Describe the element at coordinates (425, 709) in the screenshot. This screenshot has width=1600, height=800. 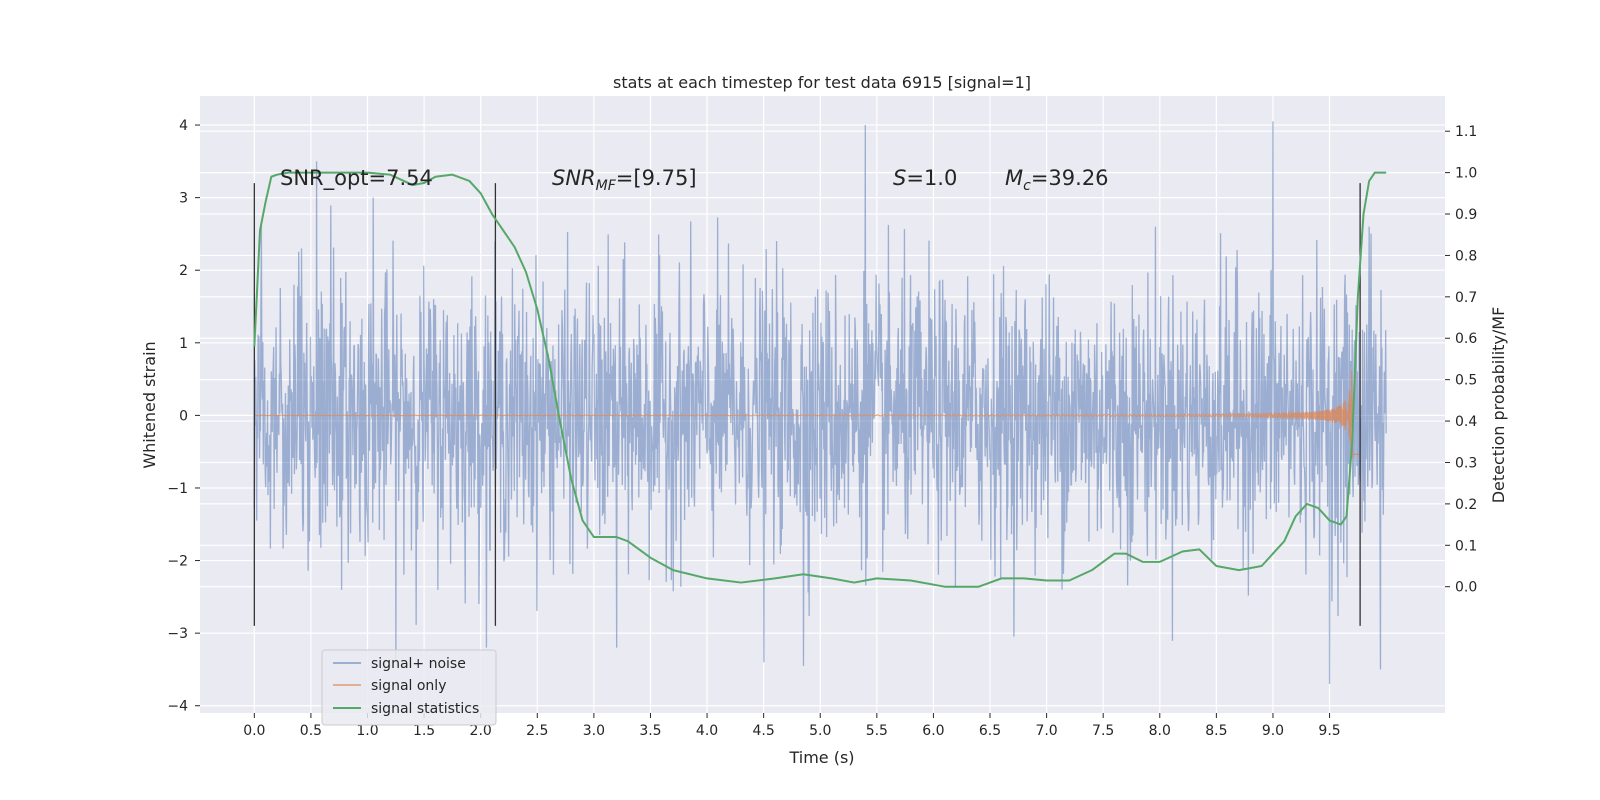
I see `legend-label-stats: signal statistics` at that location.